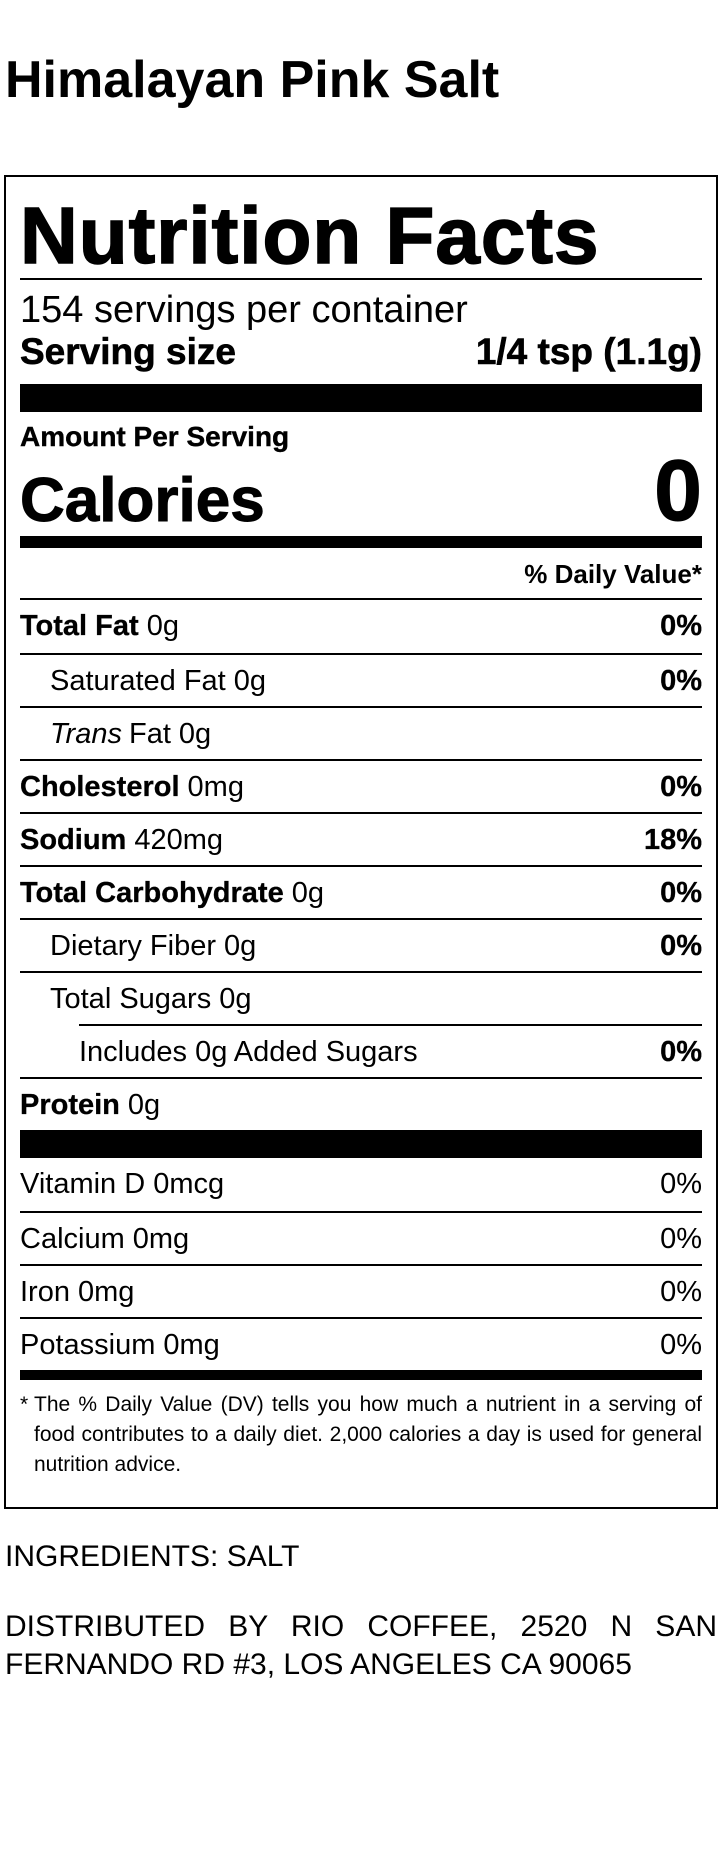  I want to click on ingredients: INGREDIENTS: SALT, so click(152, 1556).